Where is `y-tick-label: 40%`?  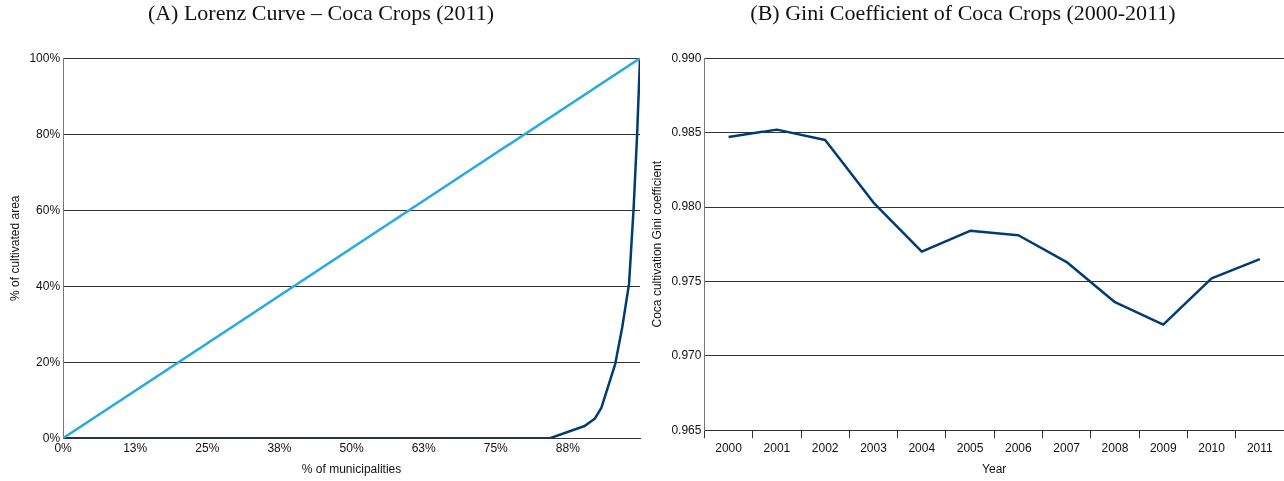 y-tick-label: 40% is located at coordinates (48, 285).